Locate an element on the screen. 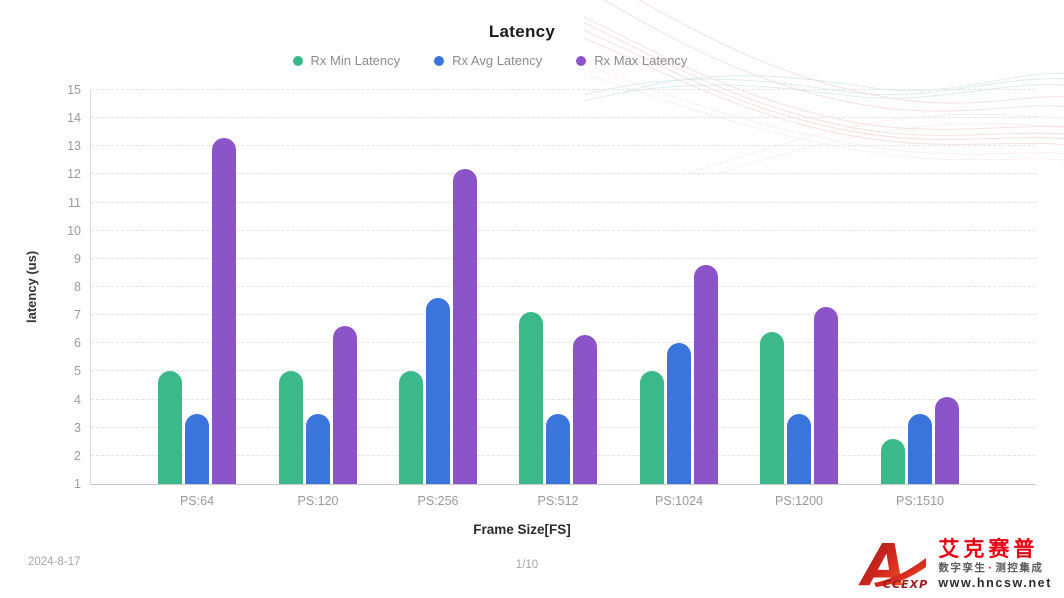  legend-item-rx-avg-latency: Rx Avg Latency is located at coordinates (488, 60).